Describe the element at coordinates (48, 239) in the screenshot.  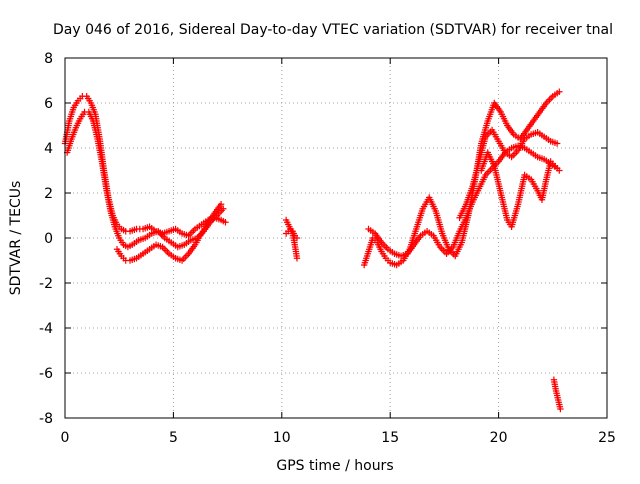
I see `y-tick-label: 0` at that location.